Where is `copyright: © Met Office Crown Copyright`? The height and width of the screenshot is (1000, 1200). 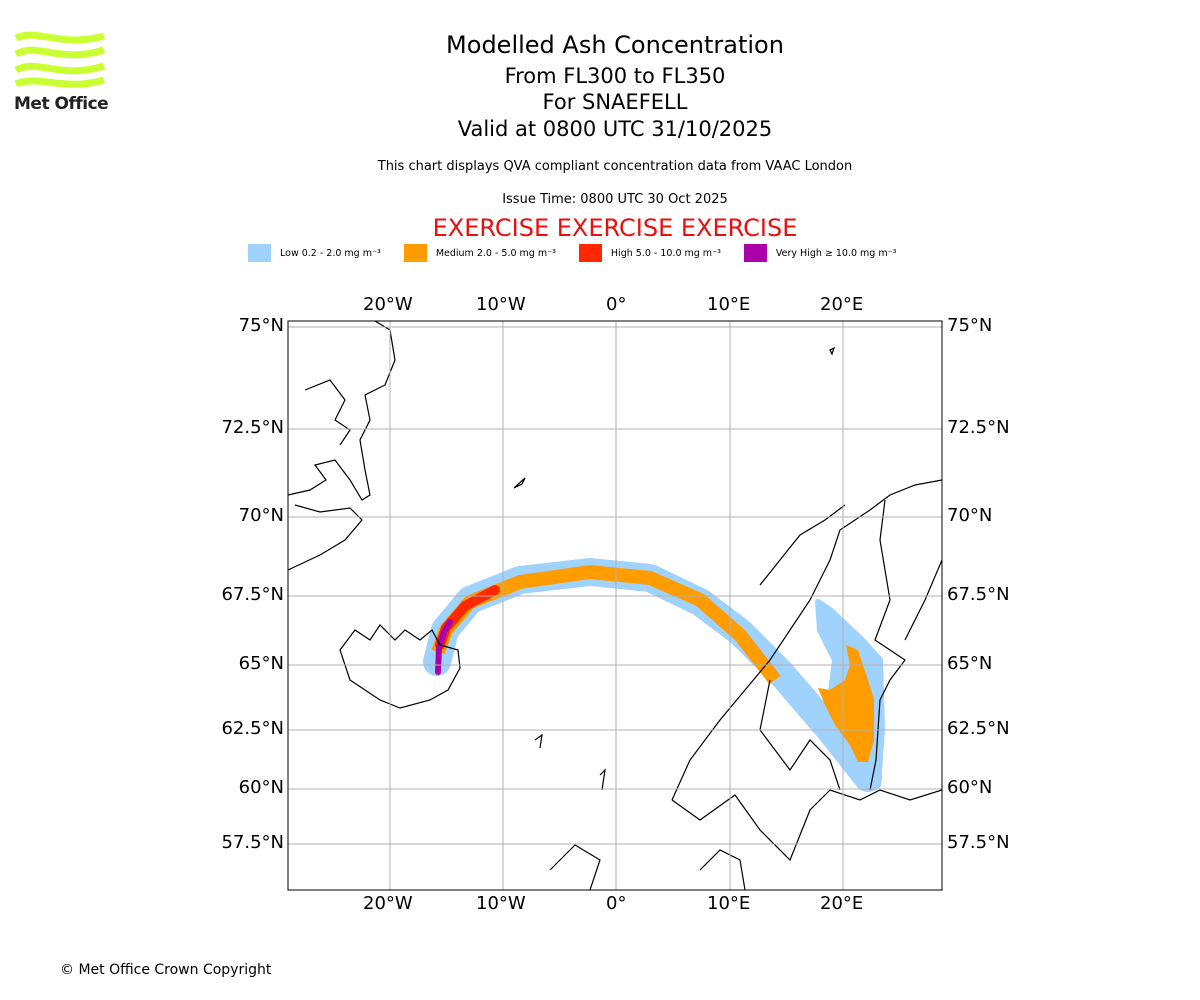 copyright: © Met Office Crown Copyright is located at coordinates (166, 970).